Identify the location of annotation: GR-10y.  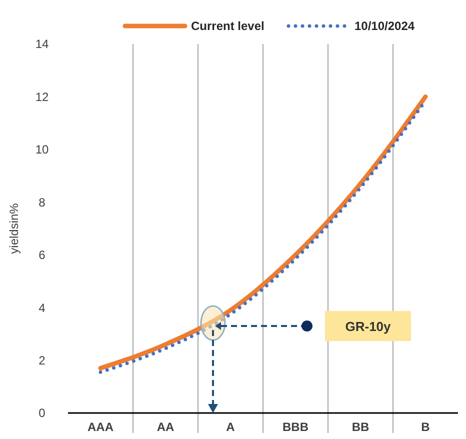
(368, 326).